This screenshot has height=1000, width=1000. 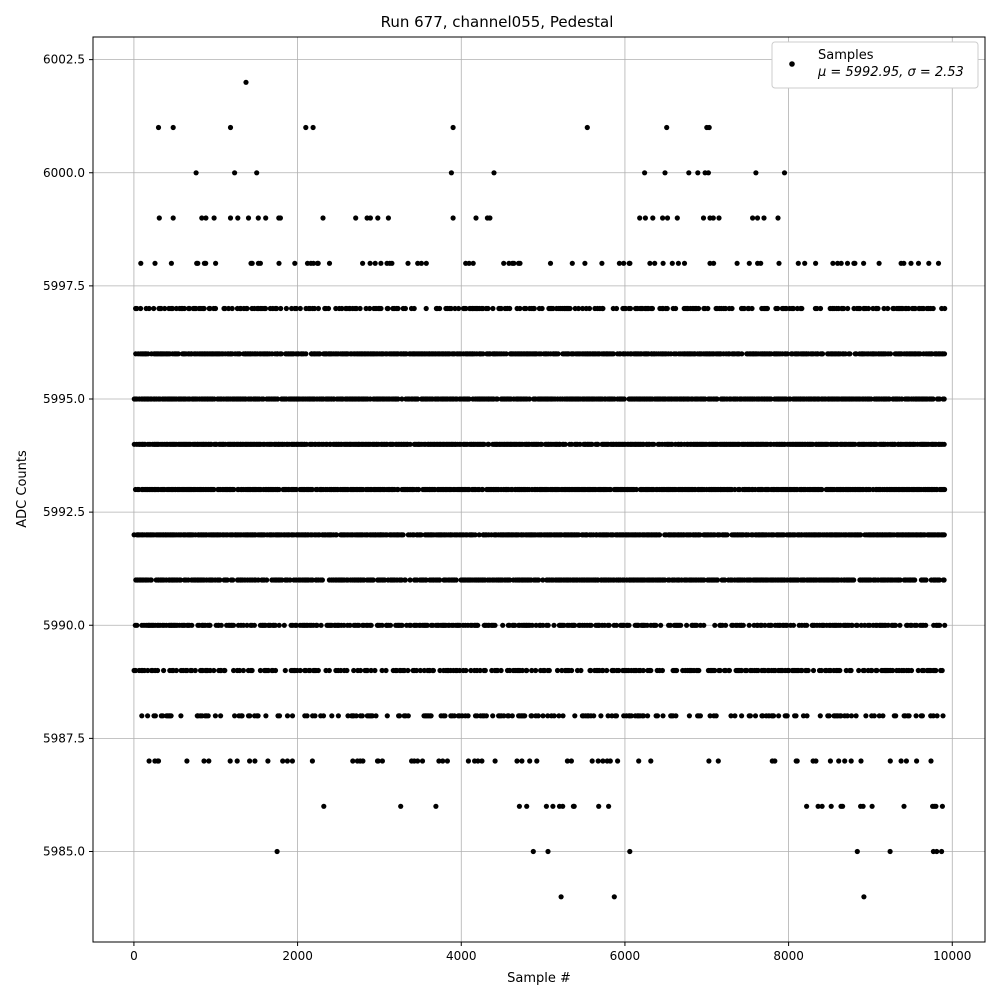 What do you see at coordinates (875, 65) in the screenshot?
I see `legend: Samples μ = 5992.95, σ = 2.53` at bounding box center [875, 65].